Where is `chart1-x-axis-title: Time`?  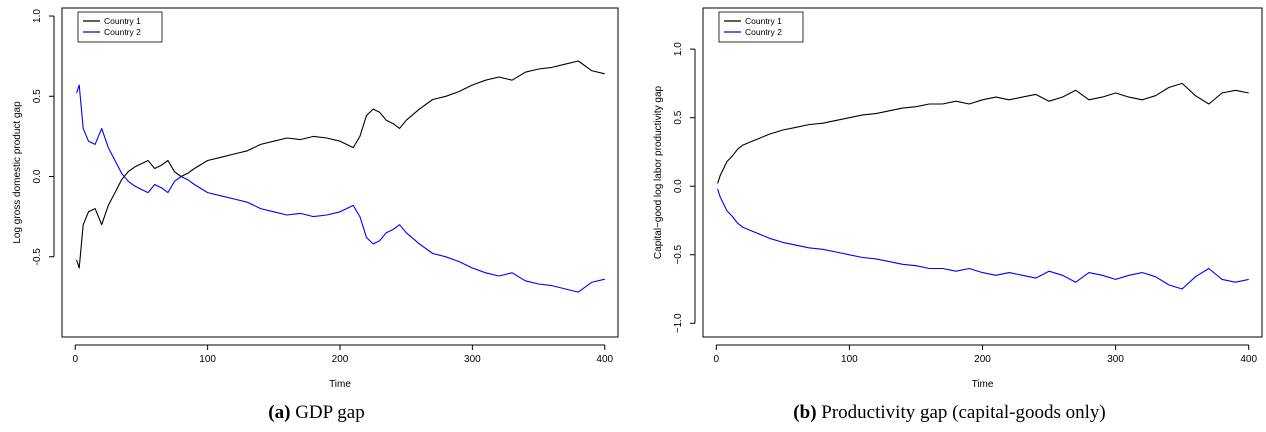 chart1-x-axis-title: Time is located at coordinates (340, 384).